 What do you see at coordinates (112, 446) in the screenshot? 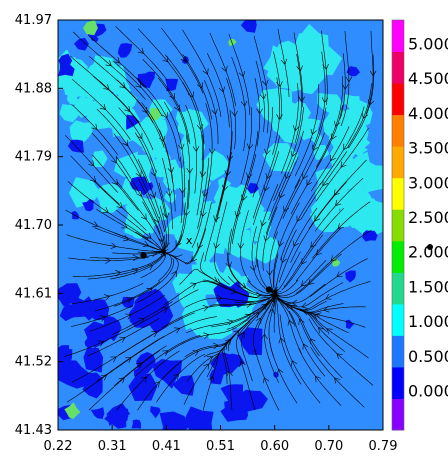
I see `x-tick-label: 0.31` at bounding box center [112, 446].